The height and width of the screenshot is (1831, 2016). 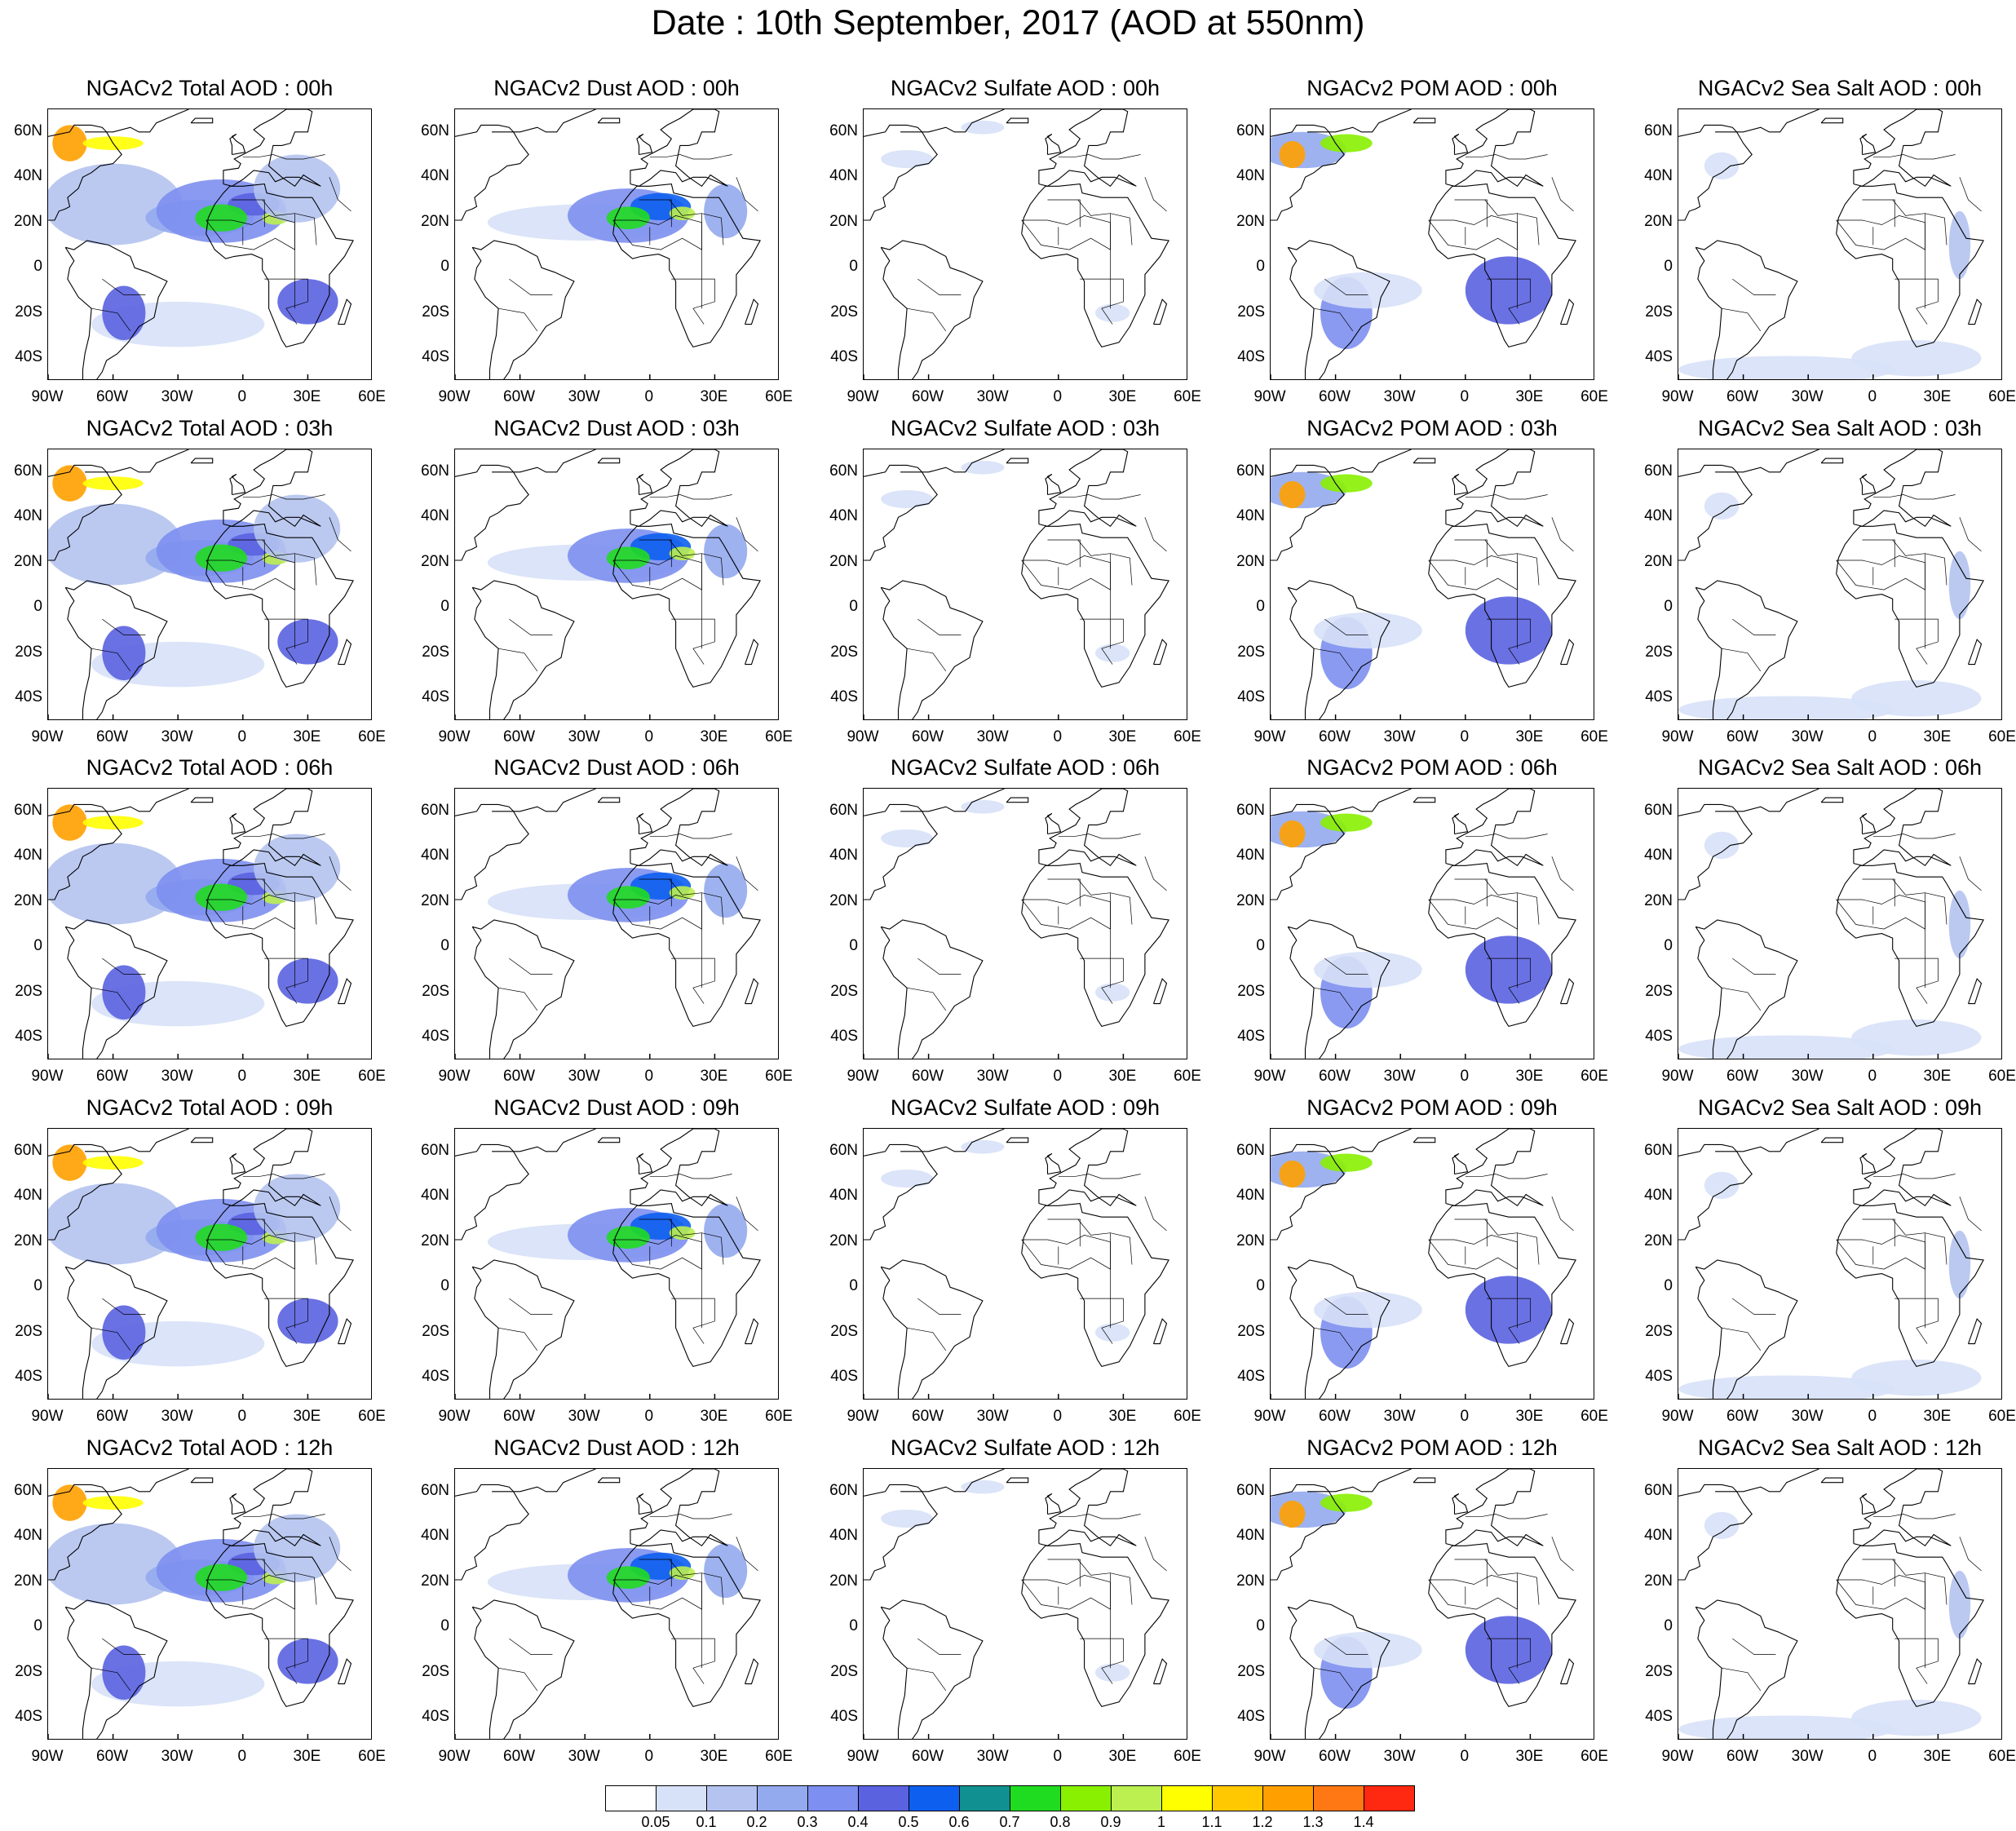 I want to click on map-panel-pom-12h, so click(x=1432, y=1604).